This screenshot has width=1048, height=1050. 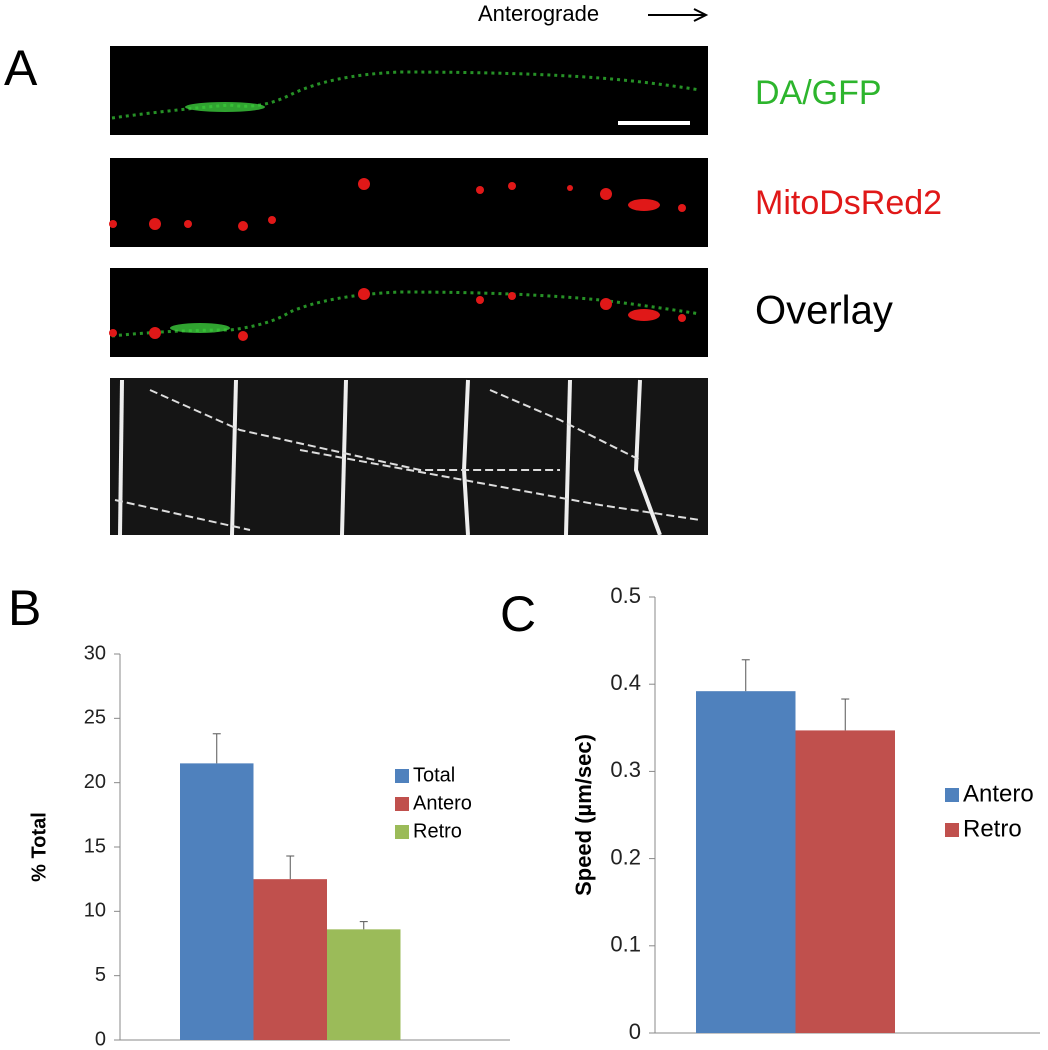 What do you see at coordinates (409, 457) in the screenshot?
I see `kymograph` at bounding box center [409, 457].